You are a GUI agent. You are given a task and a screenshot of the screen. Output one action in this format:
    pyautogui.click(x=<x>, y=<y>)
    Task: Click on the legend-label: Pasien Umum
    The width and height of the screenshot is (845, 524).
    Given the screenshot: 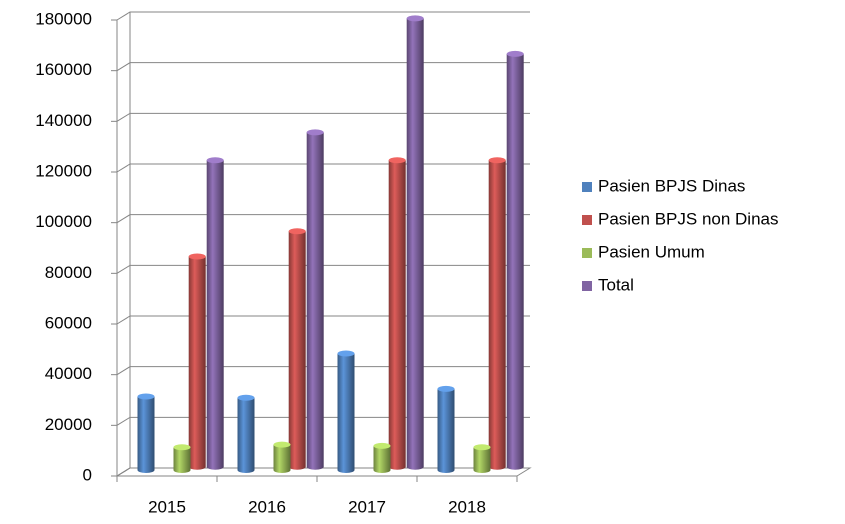 What is the action you would take?
    pyautogui.click(x=651, y=251)
    